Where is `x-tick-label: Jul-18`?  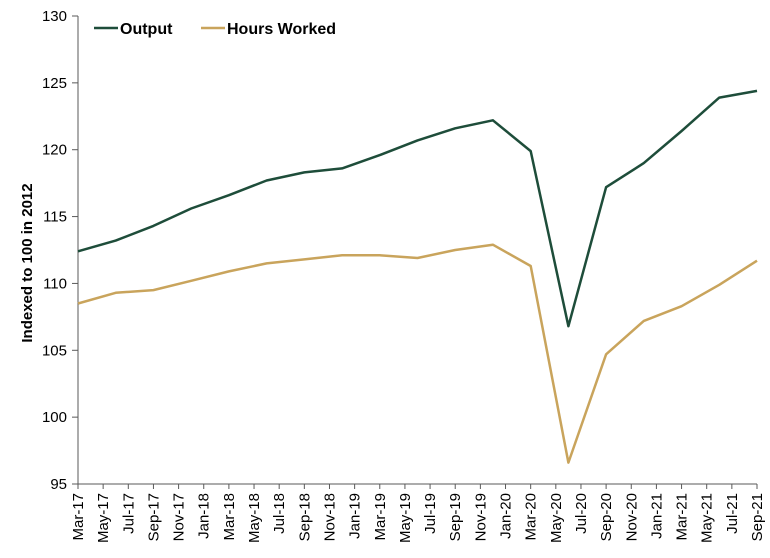
x-tick-label: Jul-18 is located at coordinates (279, 513).